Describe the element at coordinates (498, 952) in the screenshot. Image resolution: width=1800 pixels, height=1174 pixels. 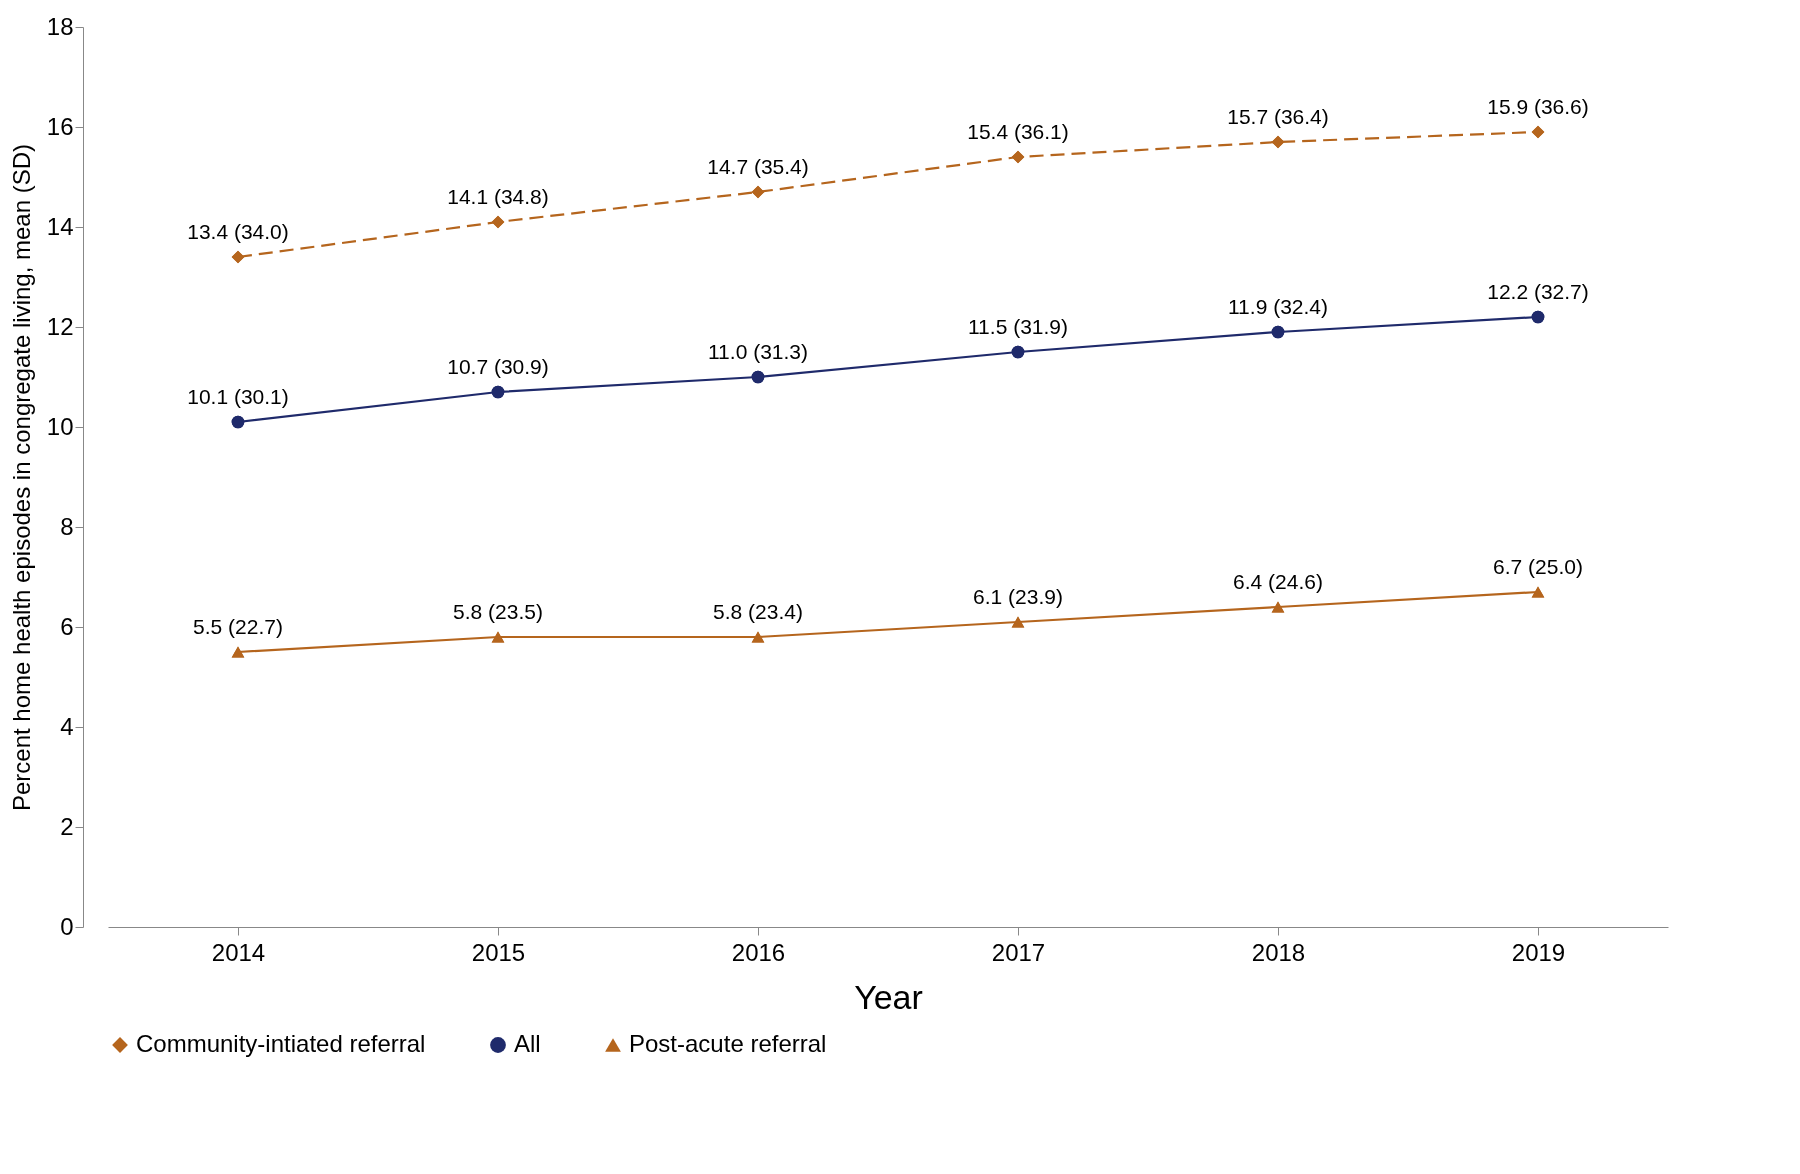
I see `x-tick-label: 2015` at that location.